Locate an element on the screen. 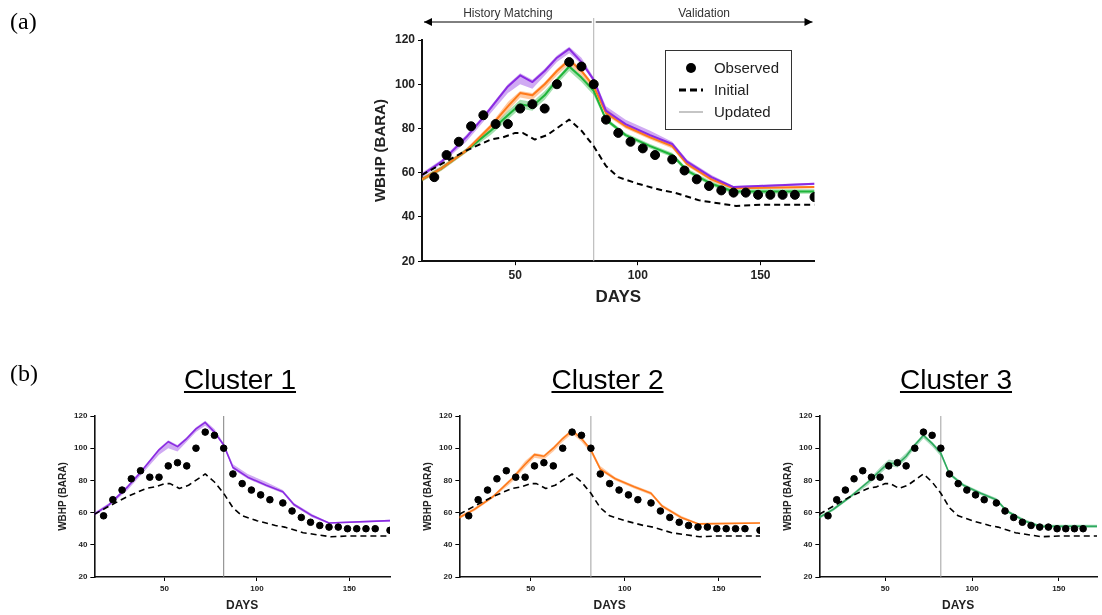  text: History Matching is located at coordinates (508, 13).